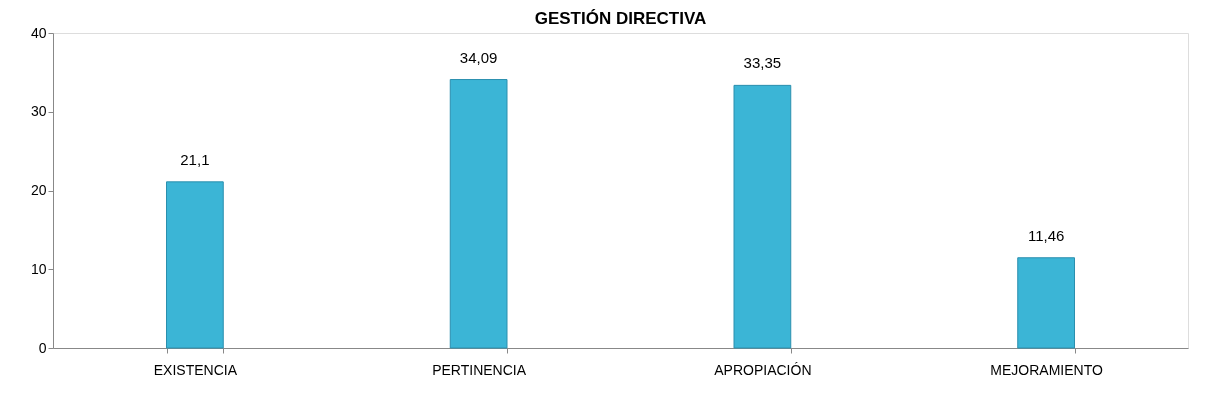 This screenshot has width=1228, height=402. What do you see at coordinates (1046, 369) in the screenshot?
I see `x-tick-label: MEJORAMIENTO` at bounding box center [1046, 369].